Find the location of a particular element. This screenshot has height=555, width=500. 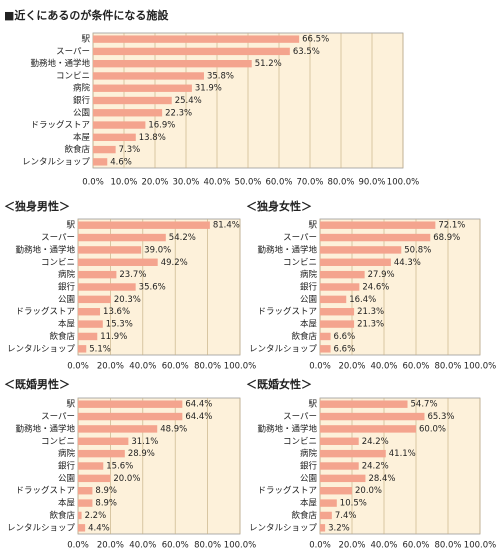

value-label: 16.9% is located at coordinates (161, 126).